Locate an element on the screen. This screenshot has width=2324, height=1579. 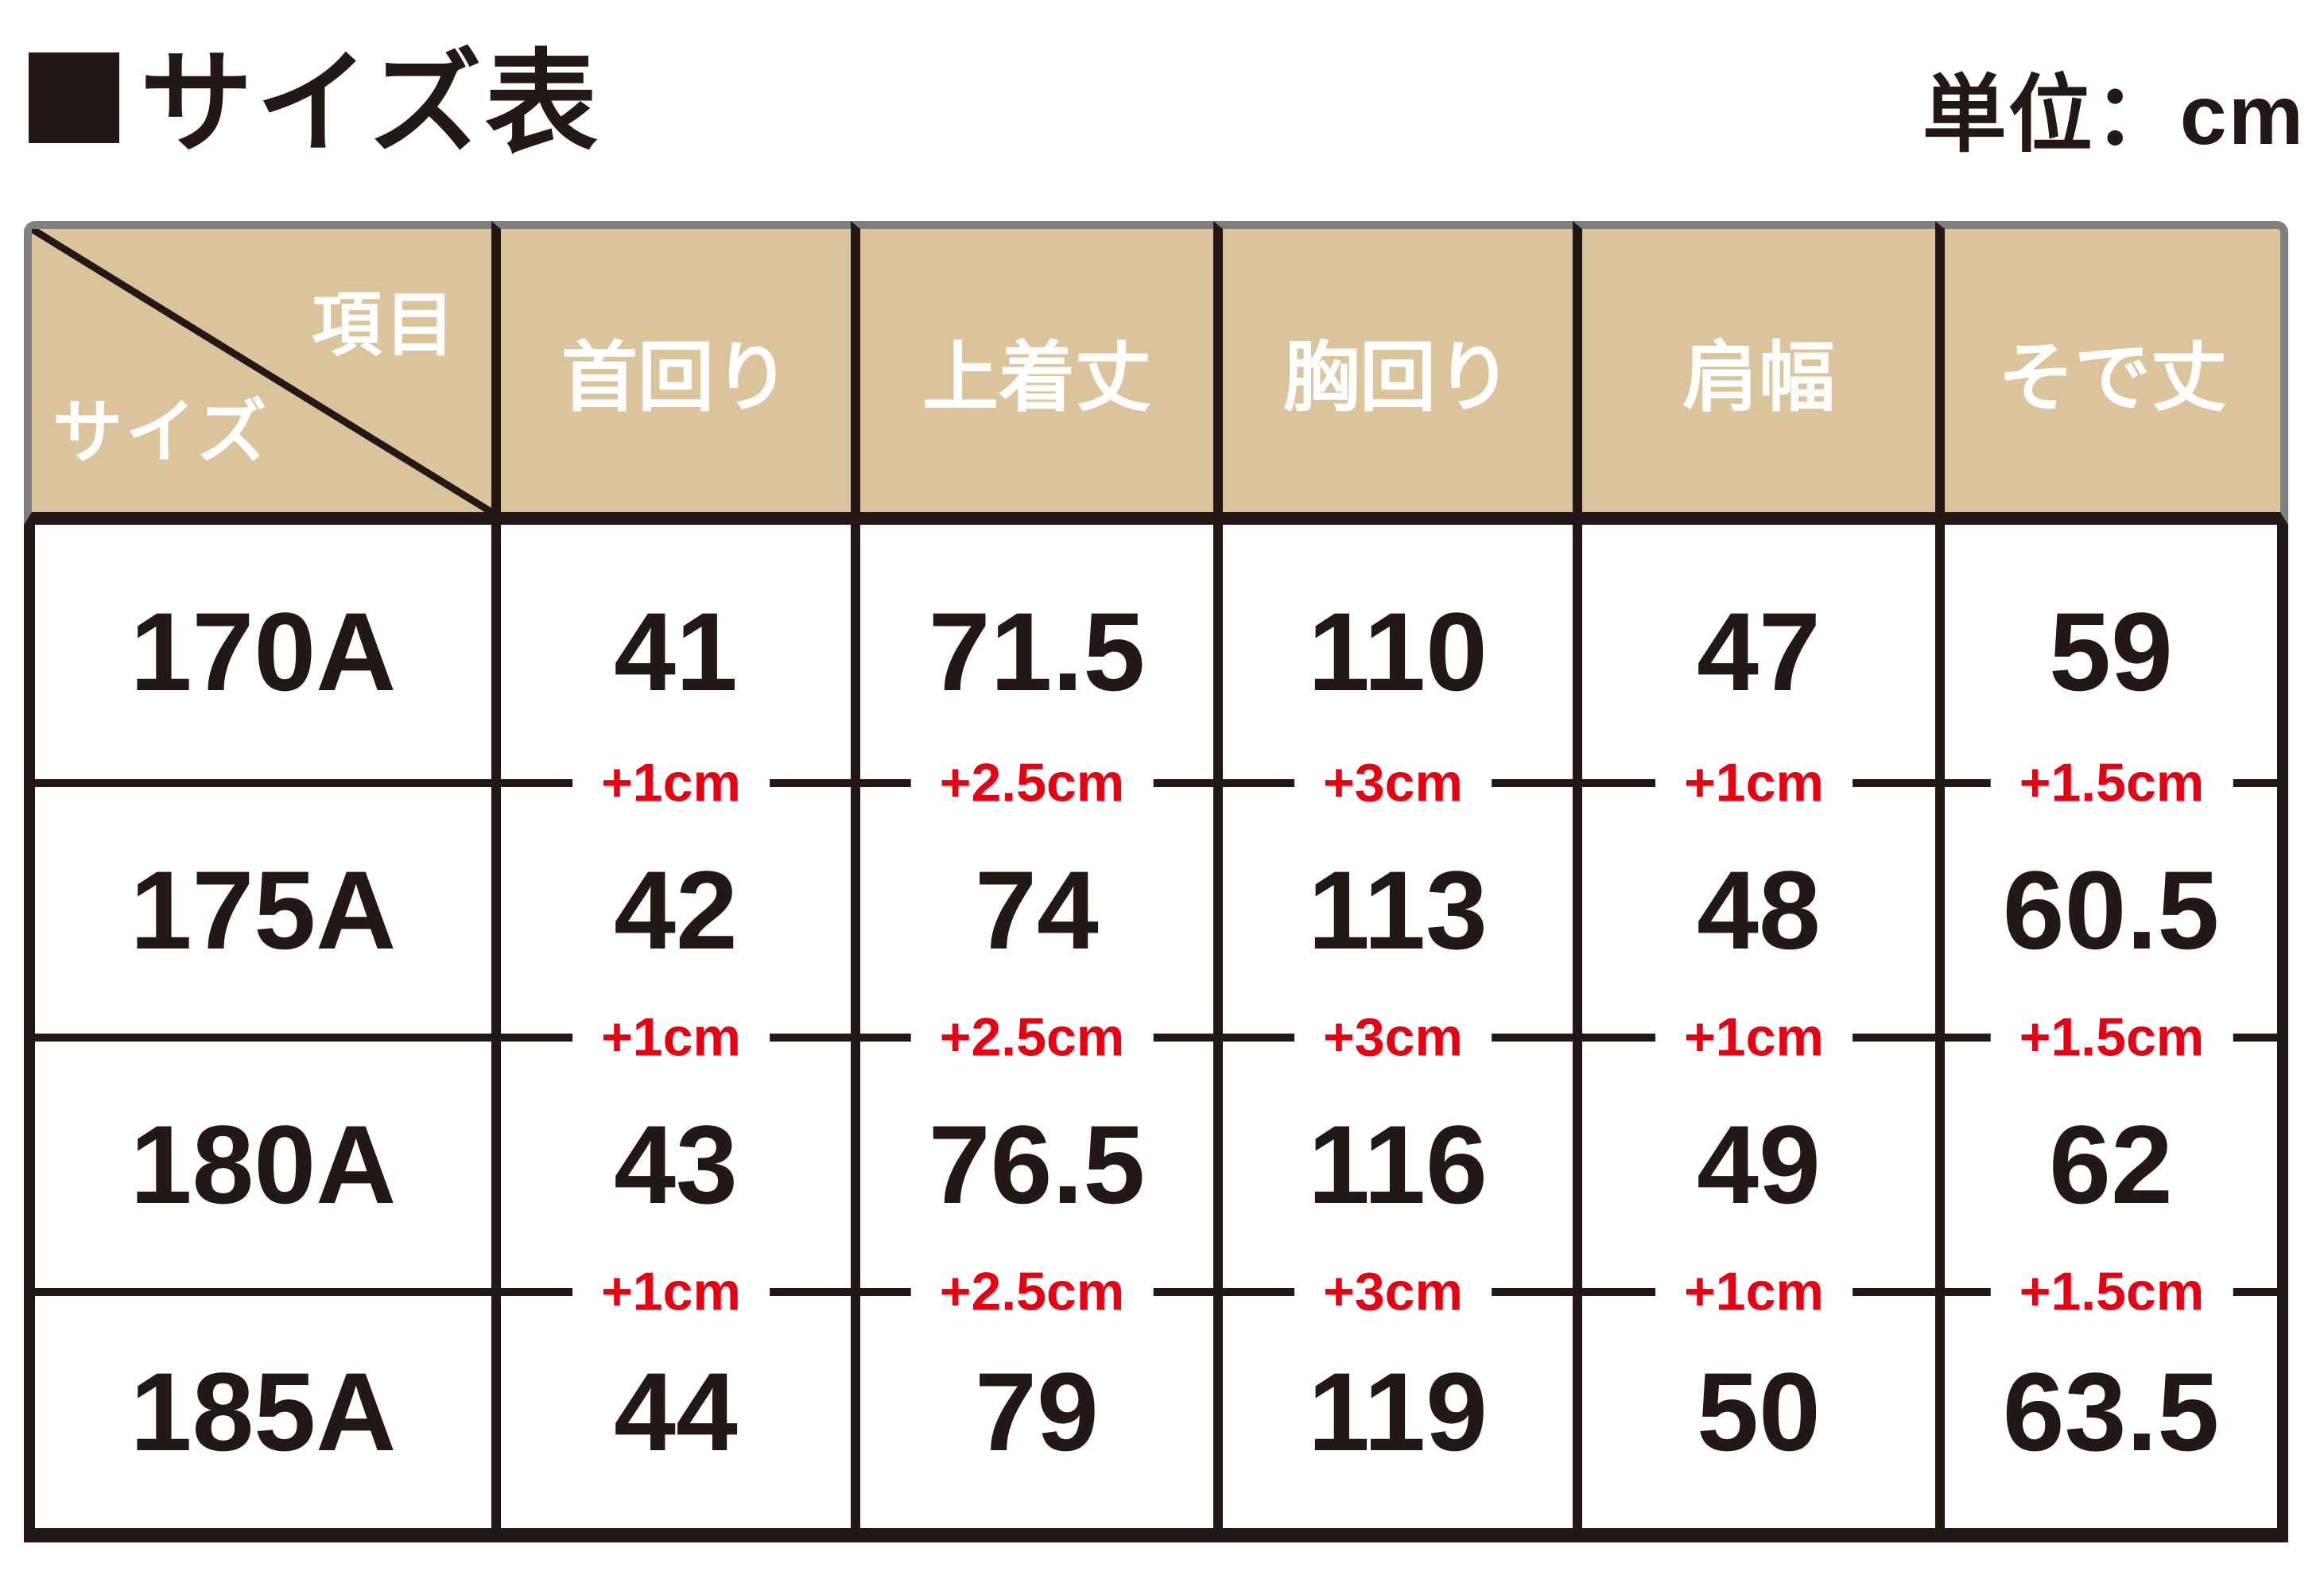
value-cell: 48 is located at coordinates (1754, 906).